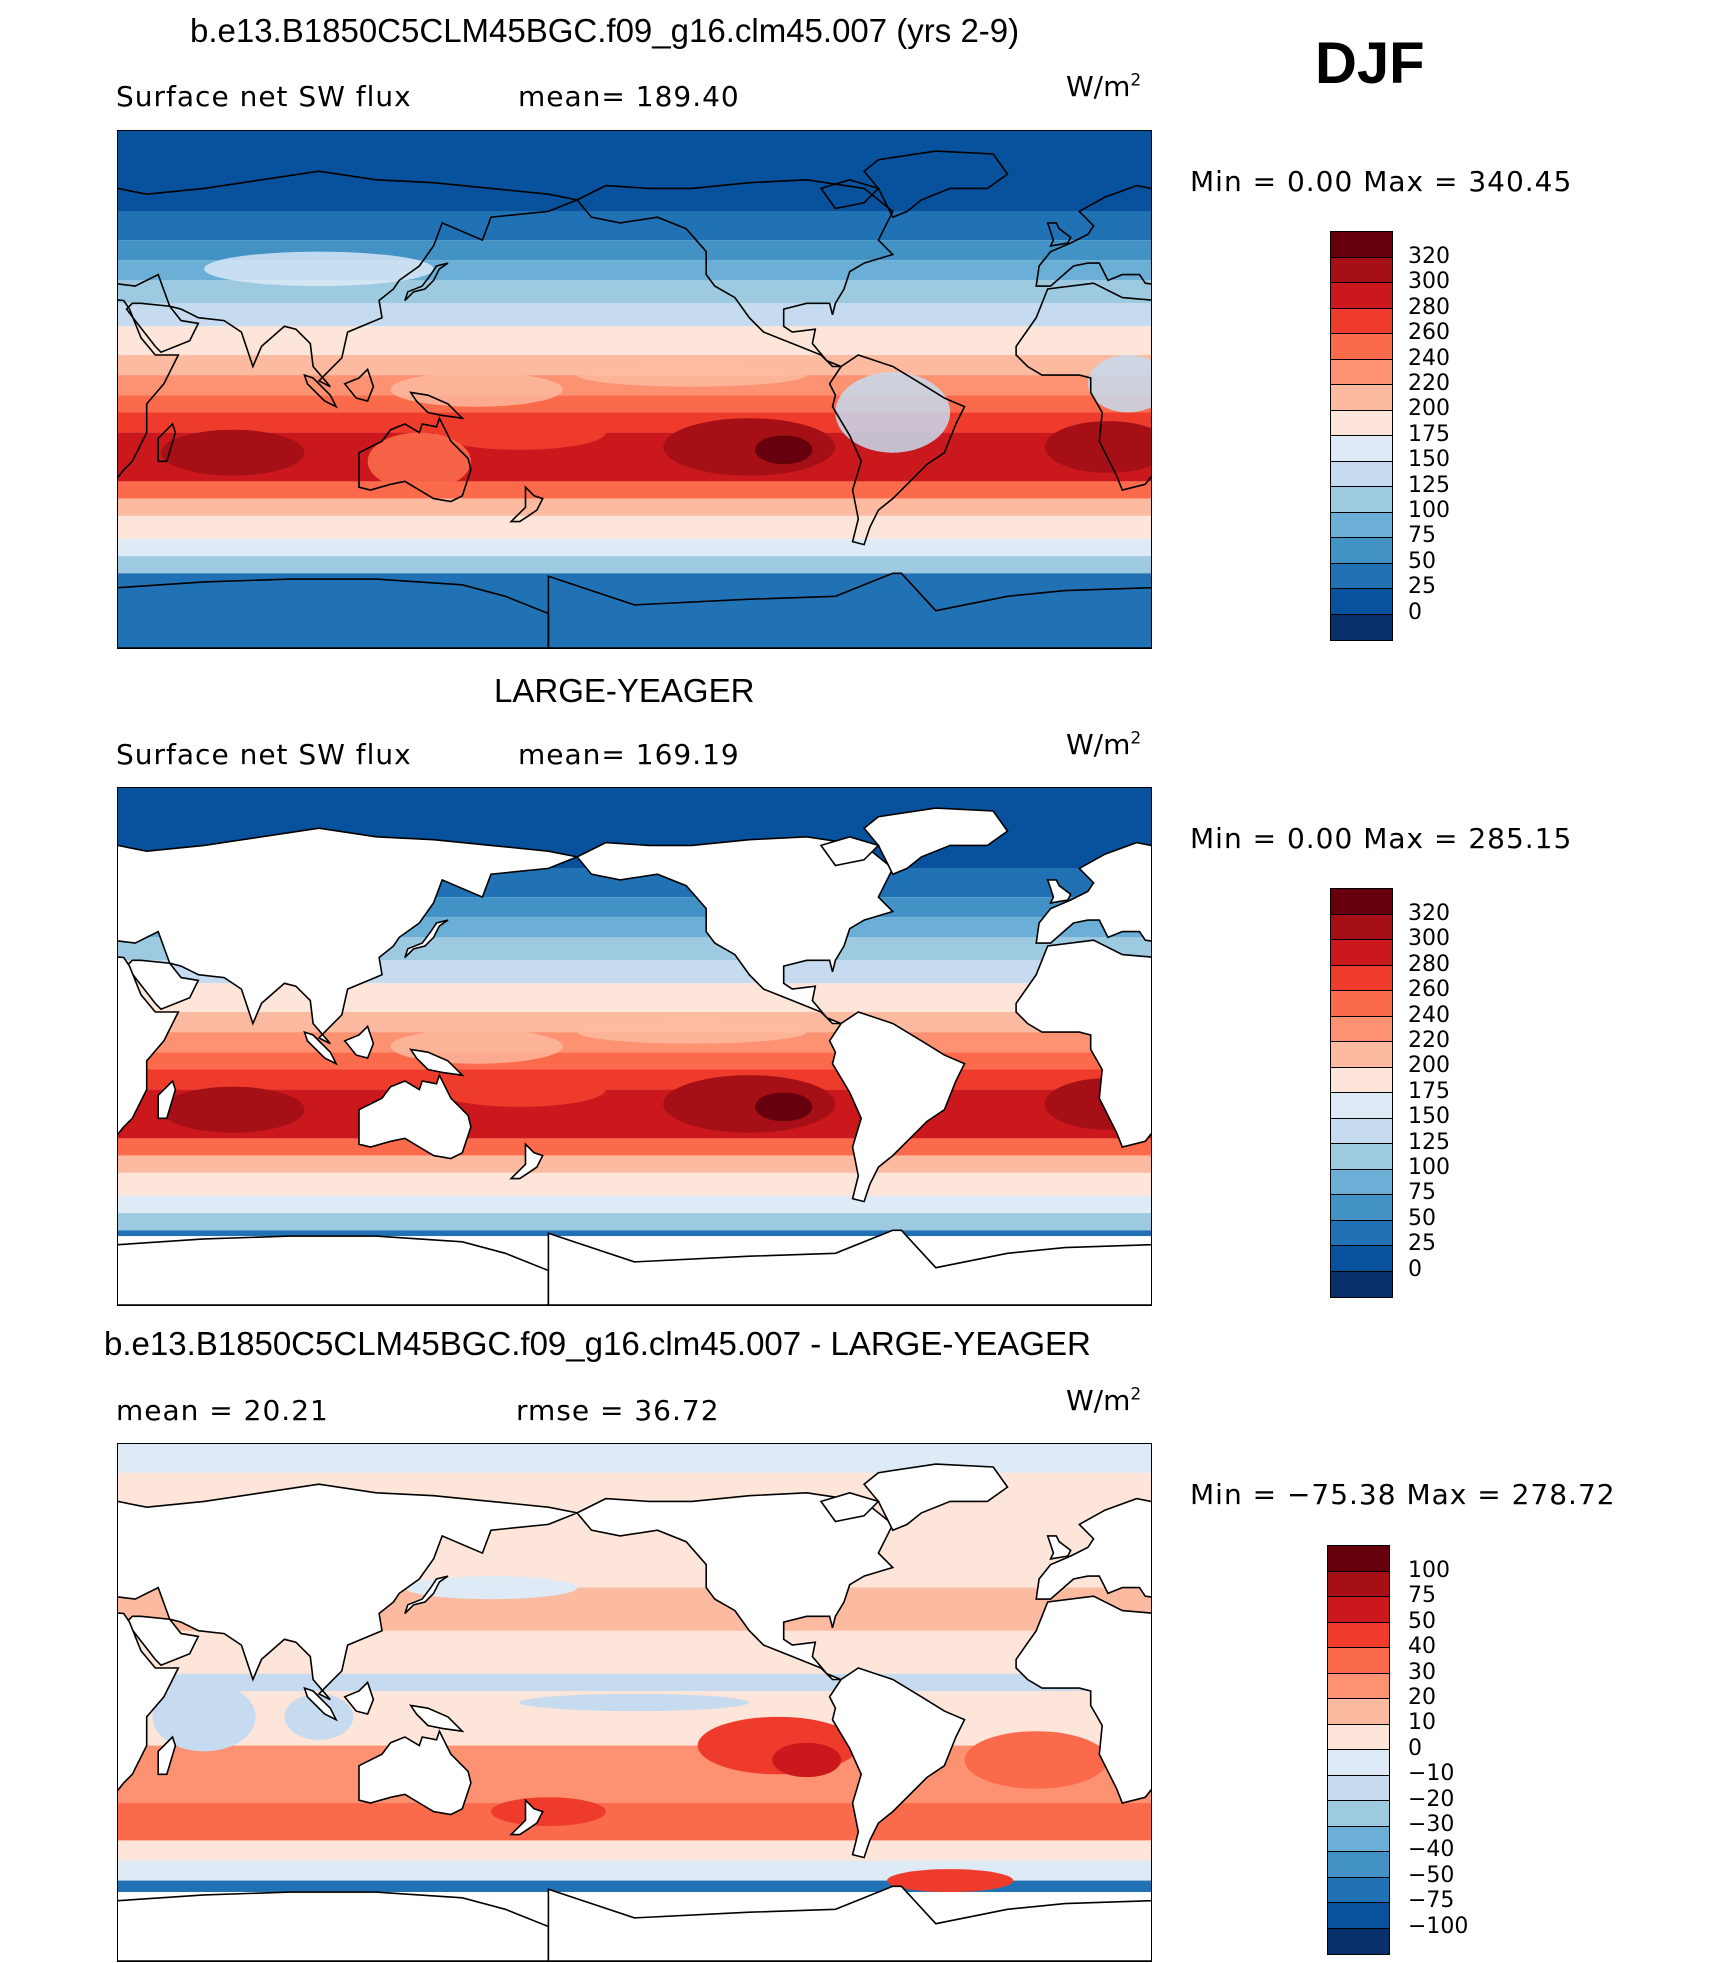 The height and width of the screenshot is (1963, 1710). I want to click on colorbar-tick-label: 20, so click(1422, 1698).